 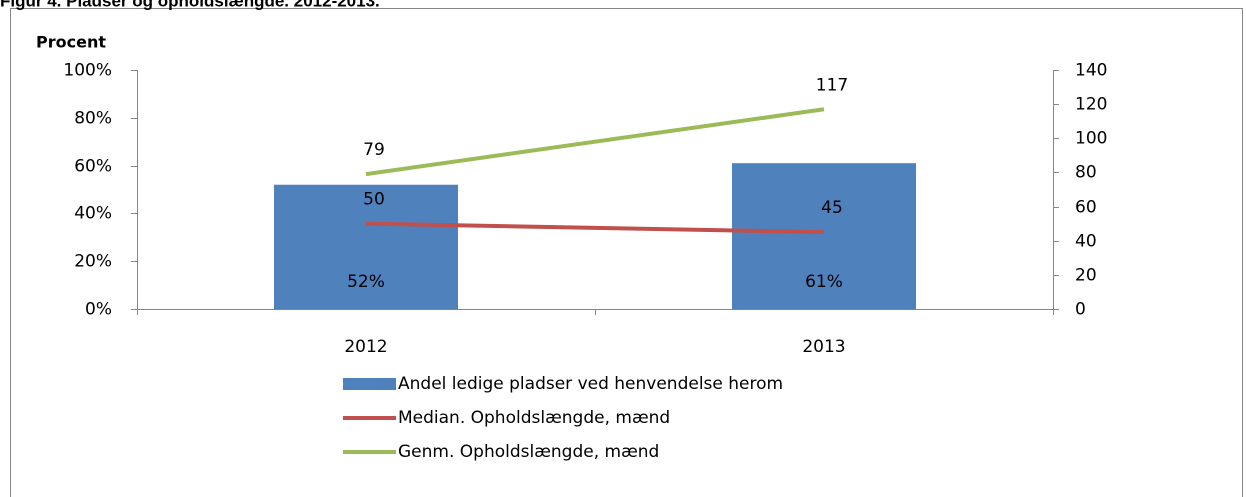 I want to click on y2-tick-label: 0, so click(x=1080, y=310).